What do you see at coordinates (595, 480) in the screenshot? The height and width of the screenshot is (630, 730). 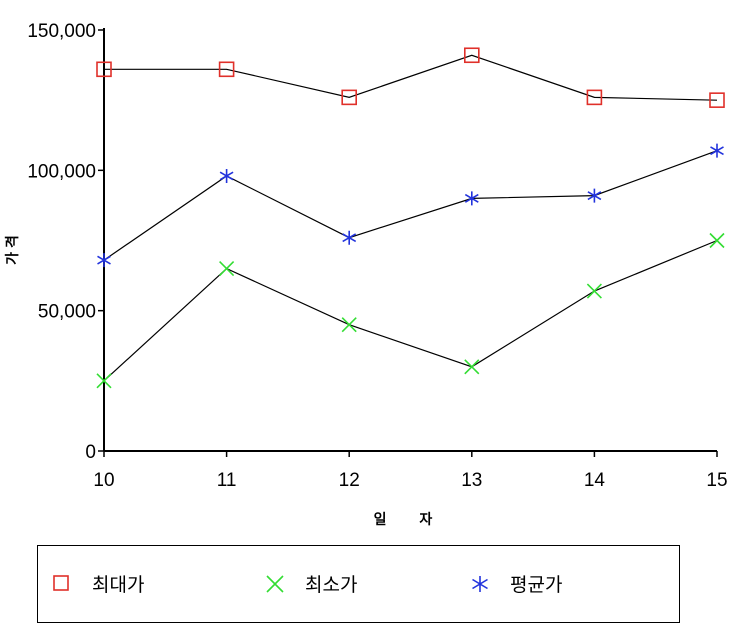 I see `x-tick-label: 14` at bounding box center [595, 480].